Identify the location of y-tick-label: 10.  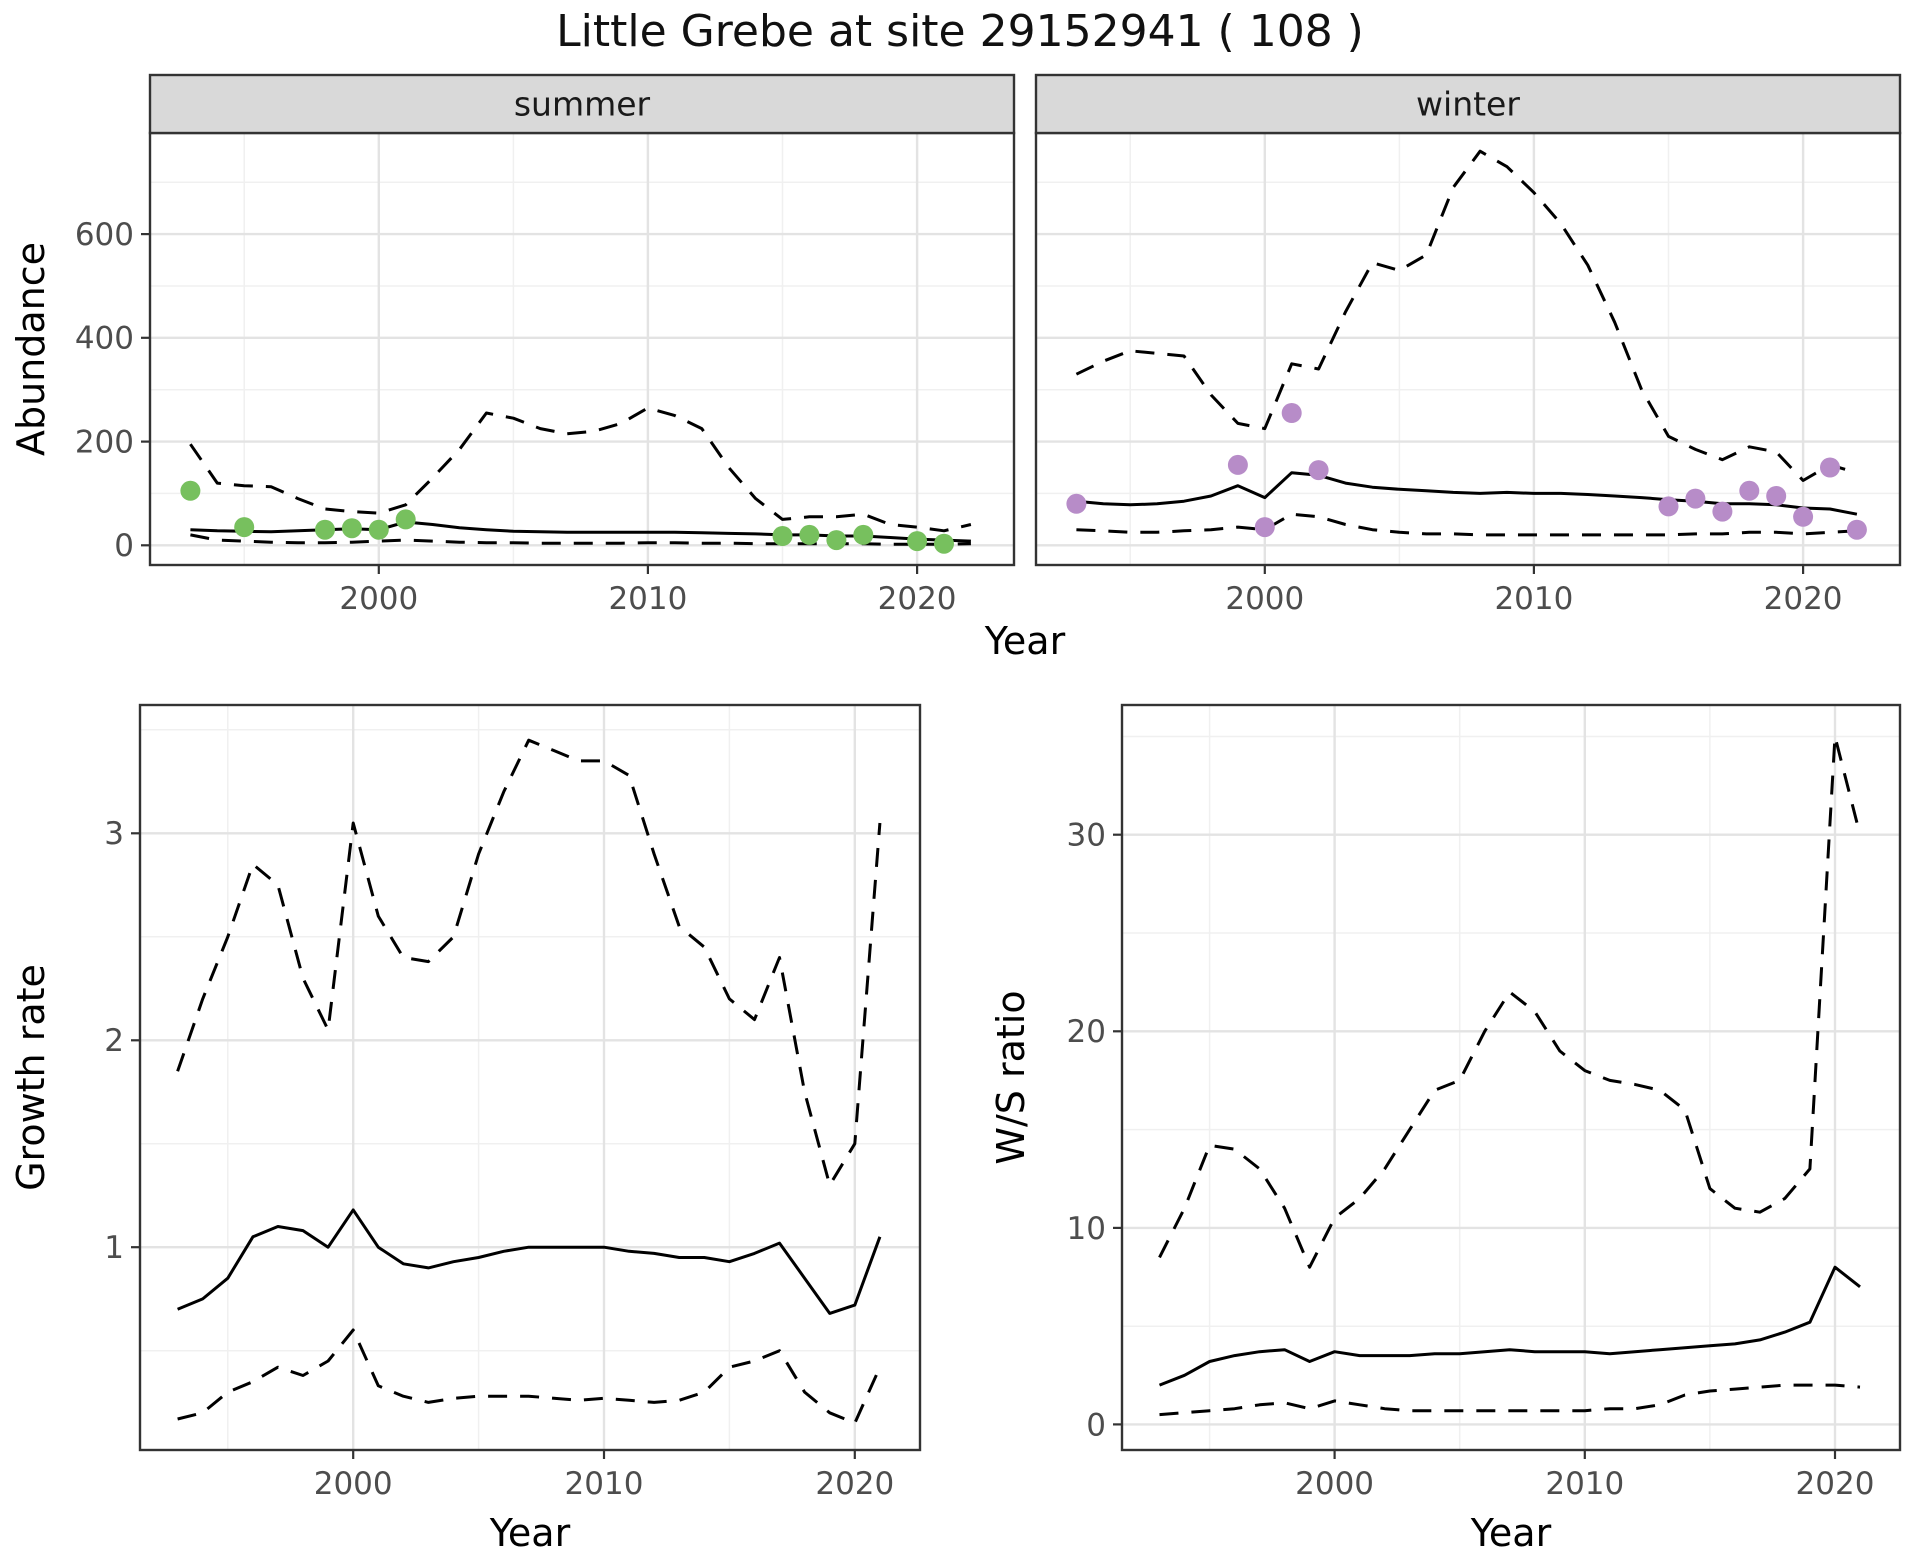
(1086, 1229).